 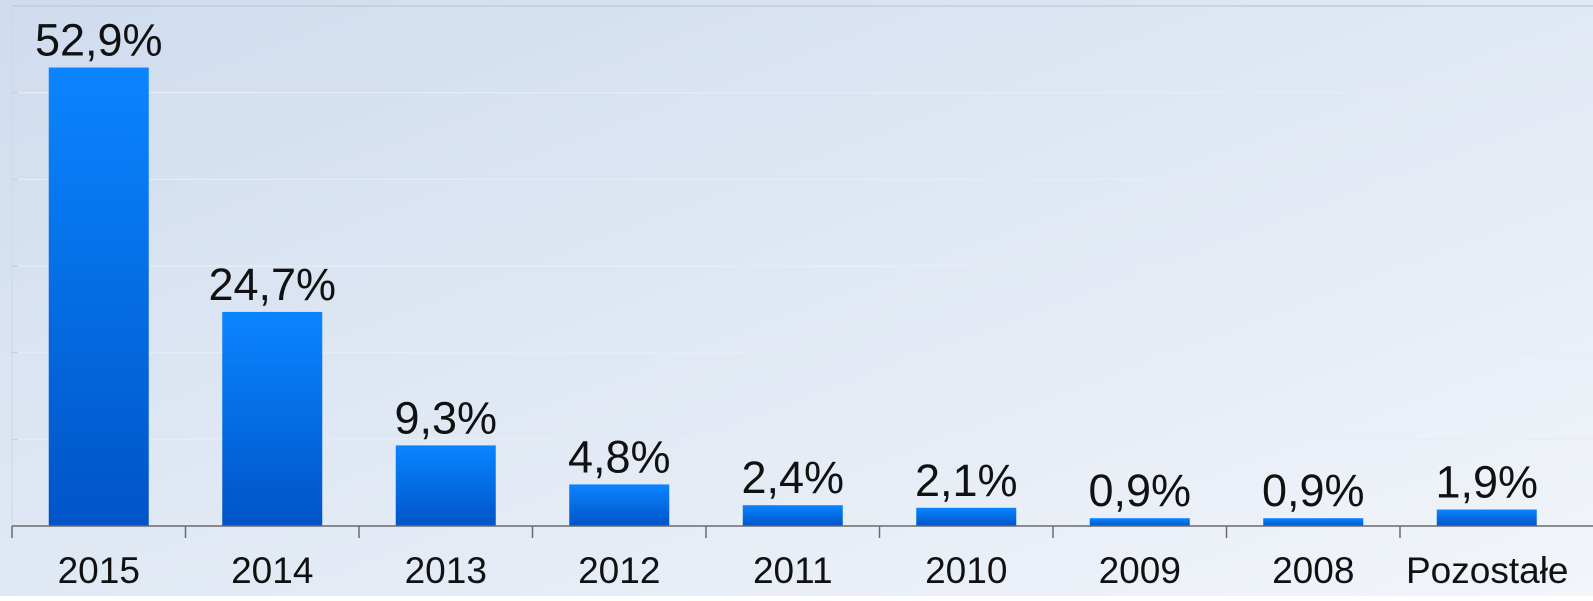 What do you see at coordinates (802, 531) in the screenshot?
I see `x-axis` at bounding box center [802, 531].